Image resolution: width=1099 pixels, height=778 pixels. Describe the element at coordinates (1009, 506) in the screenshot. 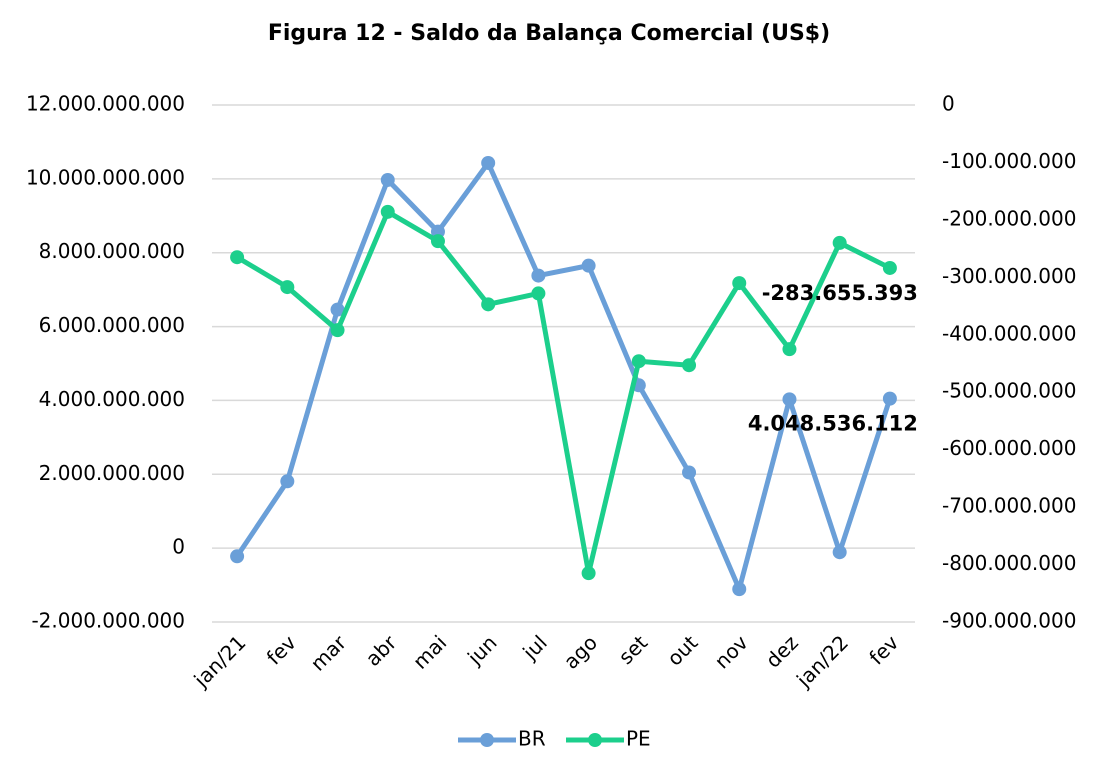

I see `y2-tick-label: -700.000.000` at that location.